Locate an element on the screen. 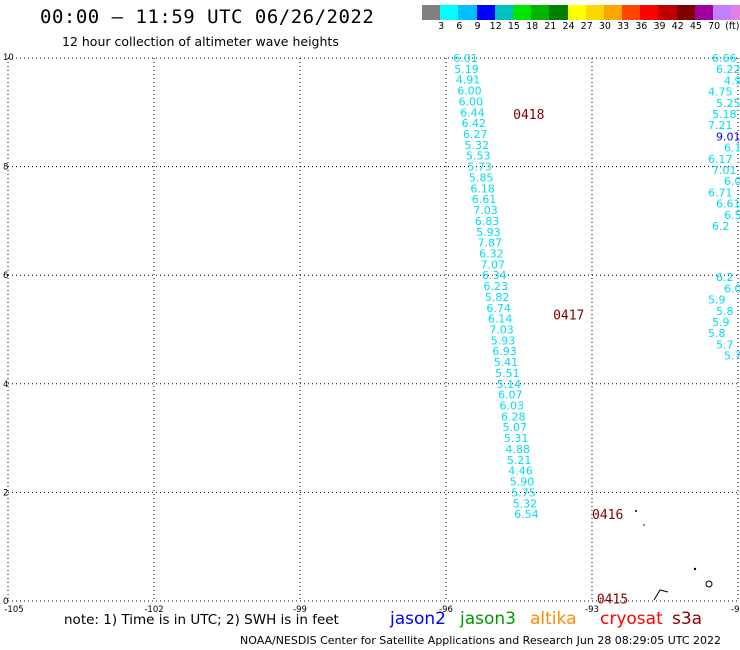 This screenshot has height=650, width=740. time-label: 0415 is located at coordinates (612, 599).